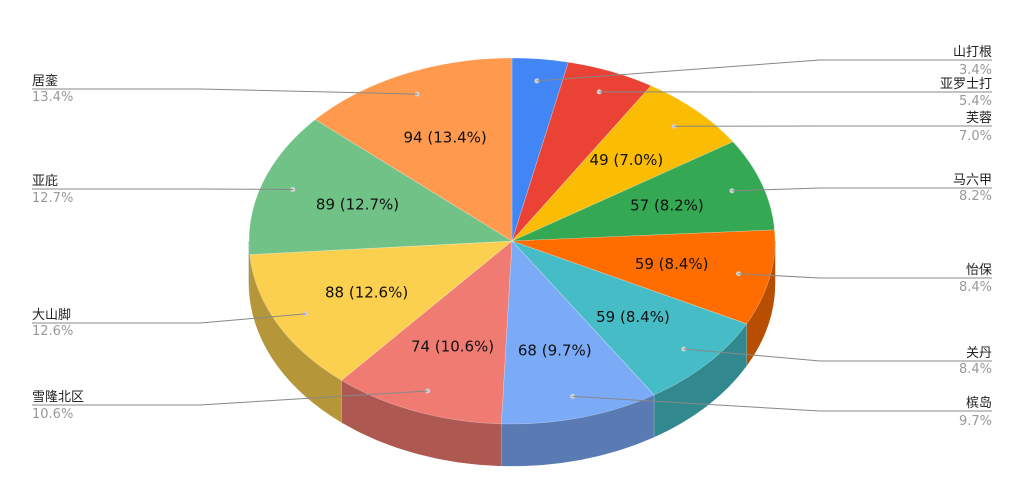 This screenshot has height=488, width=1024. What do you see at coordinates (357, 205) in the screenshot?
I see `slice-value-label: 89 (12.7%)` at bounding box center [357, 205].